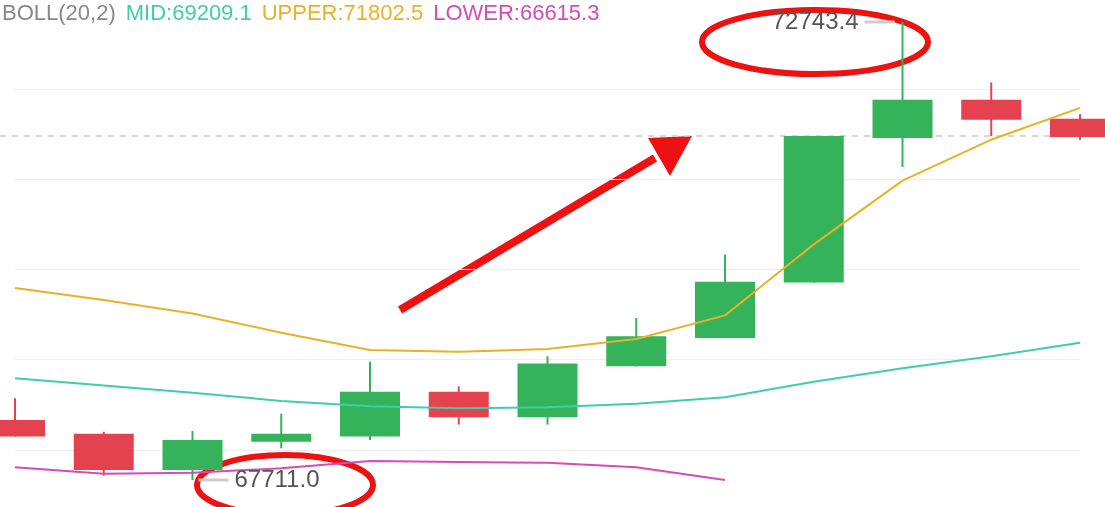 The image size is (1105, 507). I want to click on annotation: 72743.4, so click(815, 20).